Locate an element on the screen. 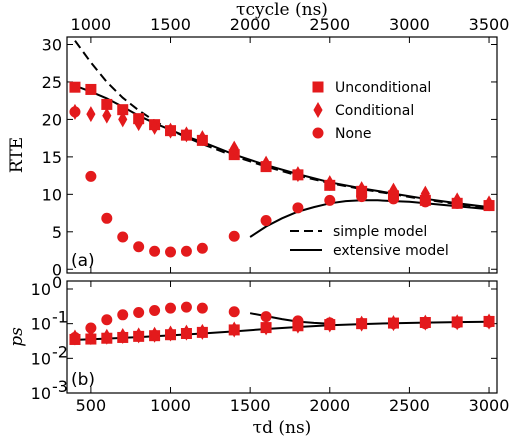 The width and height of the screenshot is (510, 445). line-legend: simple model extensive model is located at coordinates (369, 241).